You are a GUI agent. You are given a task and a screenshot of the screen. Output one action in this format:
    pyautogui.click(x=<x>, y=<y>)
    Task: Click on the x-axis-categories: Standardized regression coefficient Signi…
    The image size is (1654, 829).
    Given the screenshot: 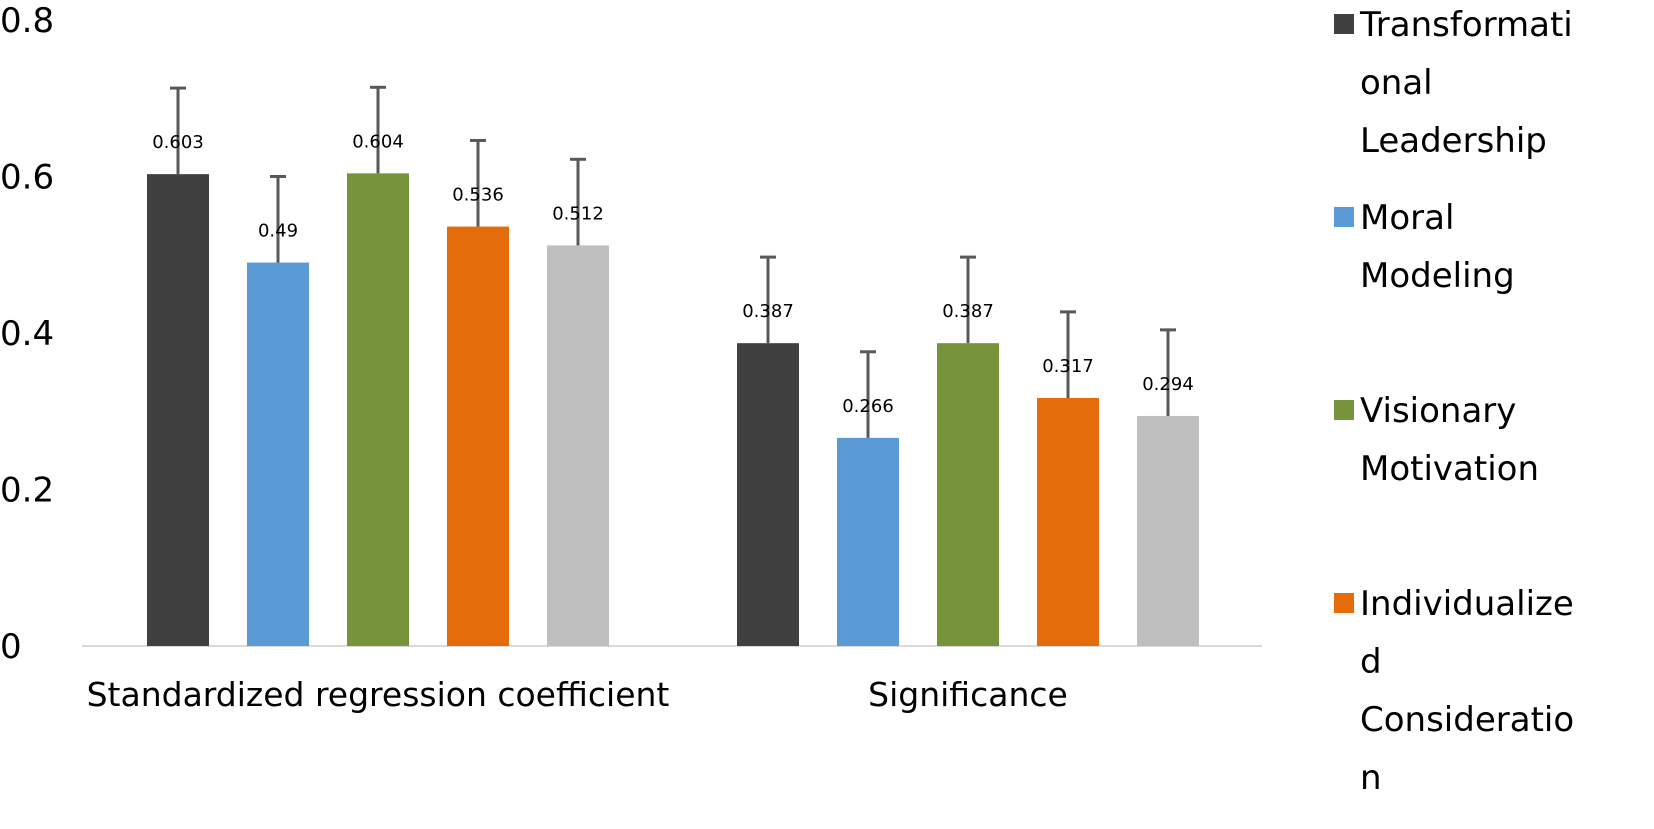 What is the action you would take?
    pyautogui.click(x=577, y=694)
    